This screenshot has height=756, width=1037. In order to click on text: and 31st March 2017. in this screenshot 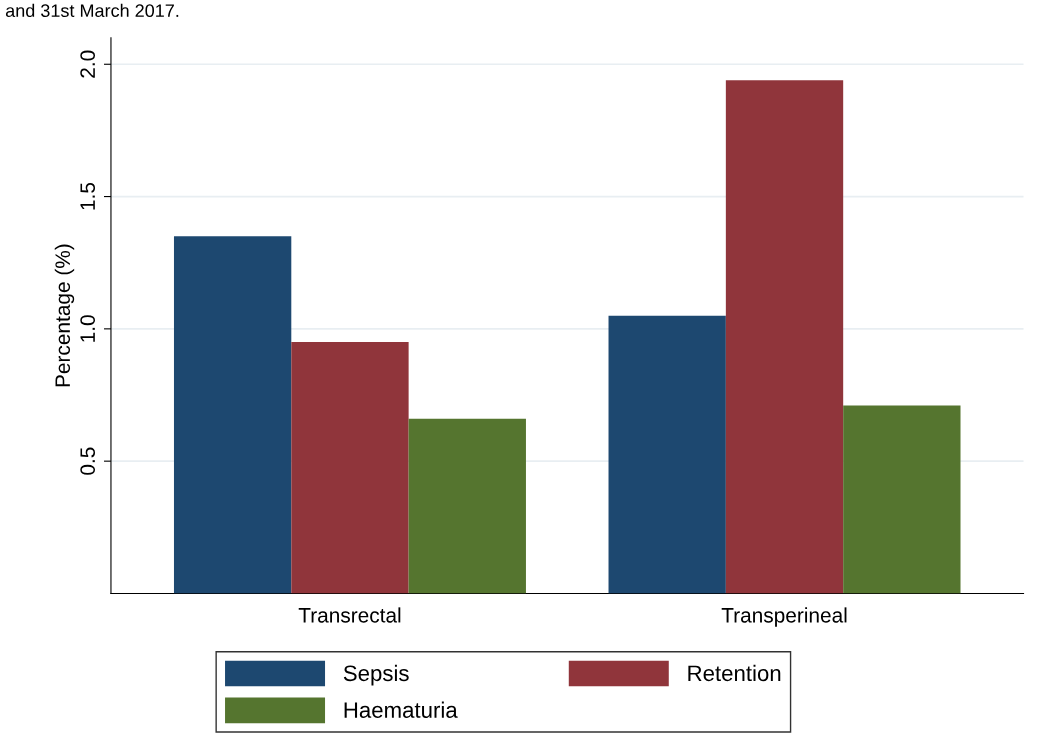, I will do `click(92, 10)`.